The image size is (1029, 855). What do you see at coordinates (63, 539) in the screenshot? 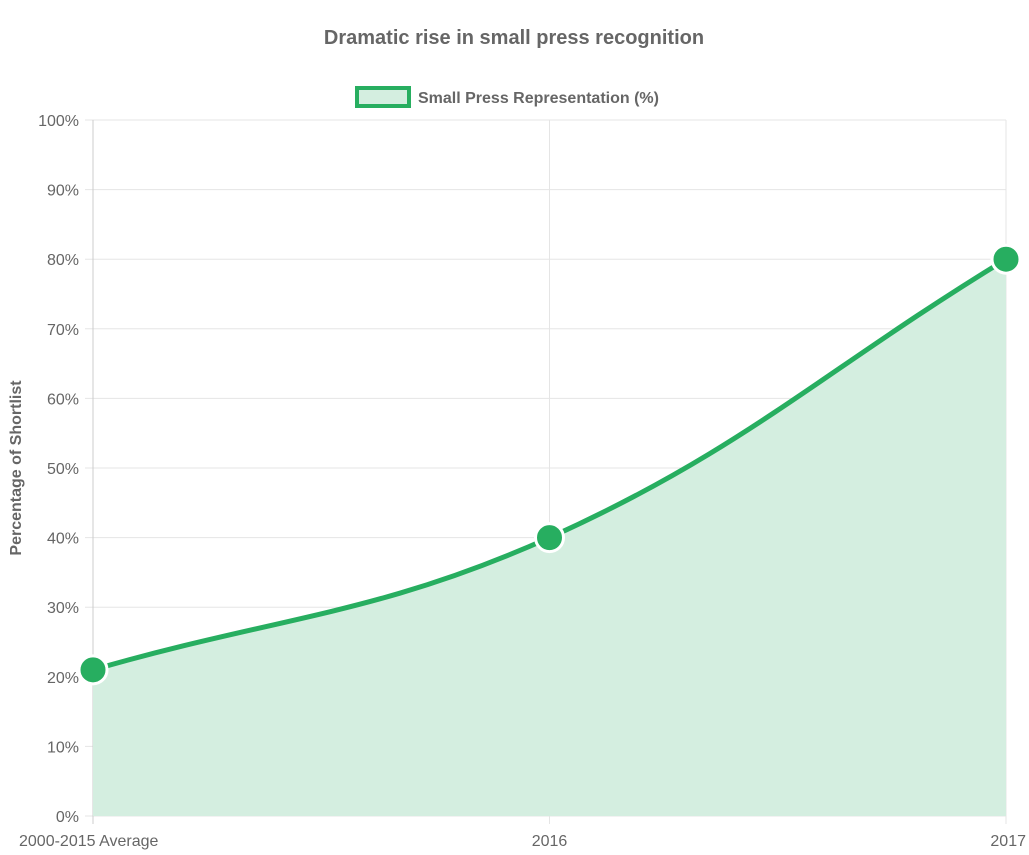
I see `y-tick-label: 40%` at bounding box center [63, 539].